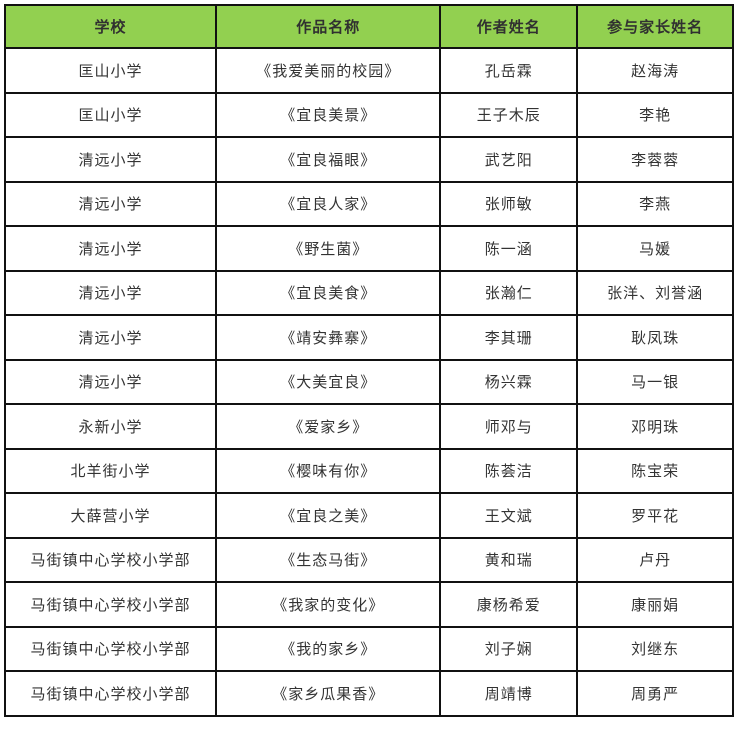 This screenshot has height=742, width=738. I want to click on table-cell-parent: 康丽娟, so click(655, 604).